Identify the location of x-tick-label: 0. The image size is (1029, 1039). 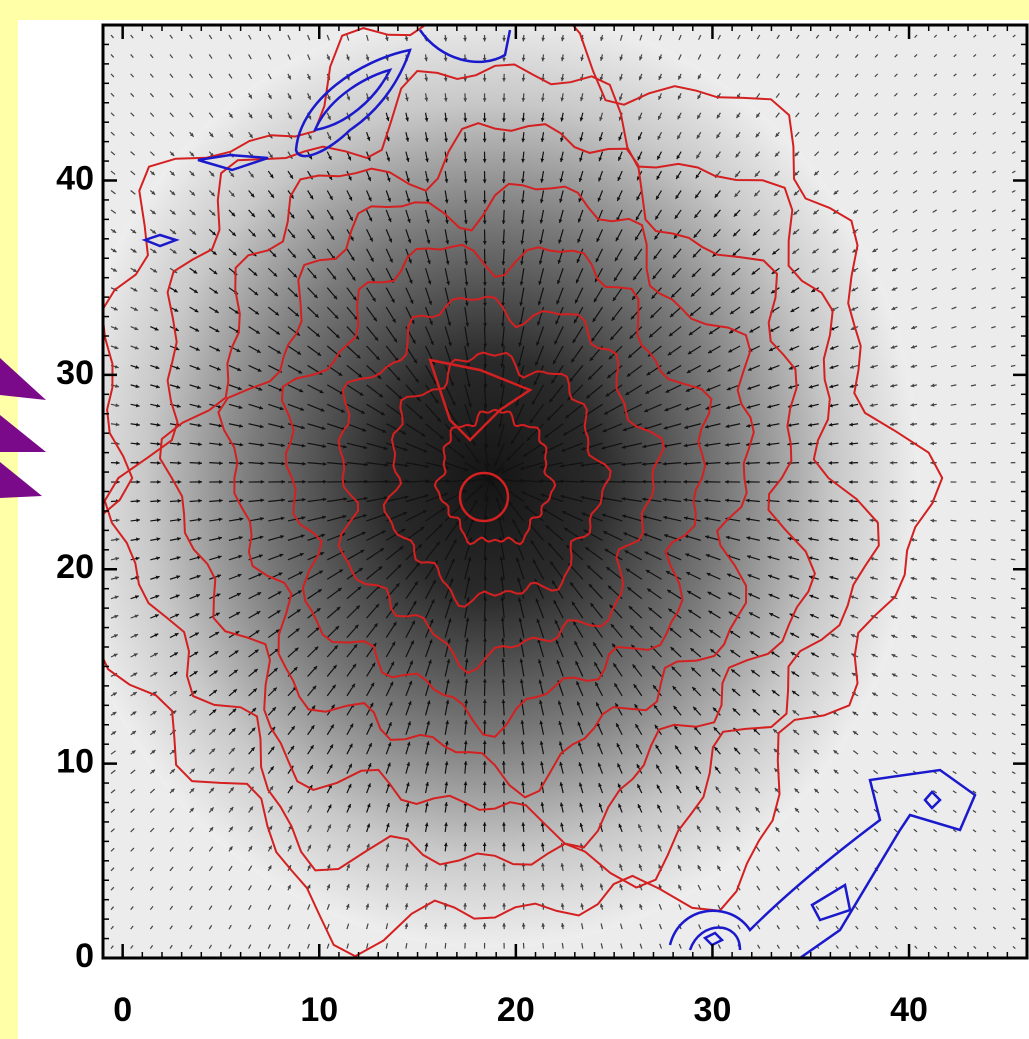
(122, 1010).